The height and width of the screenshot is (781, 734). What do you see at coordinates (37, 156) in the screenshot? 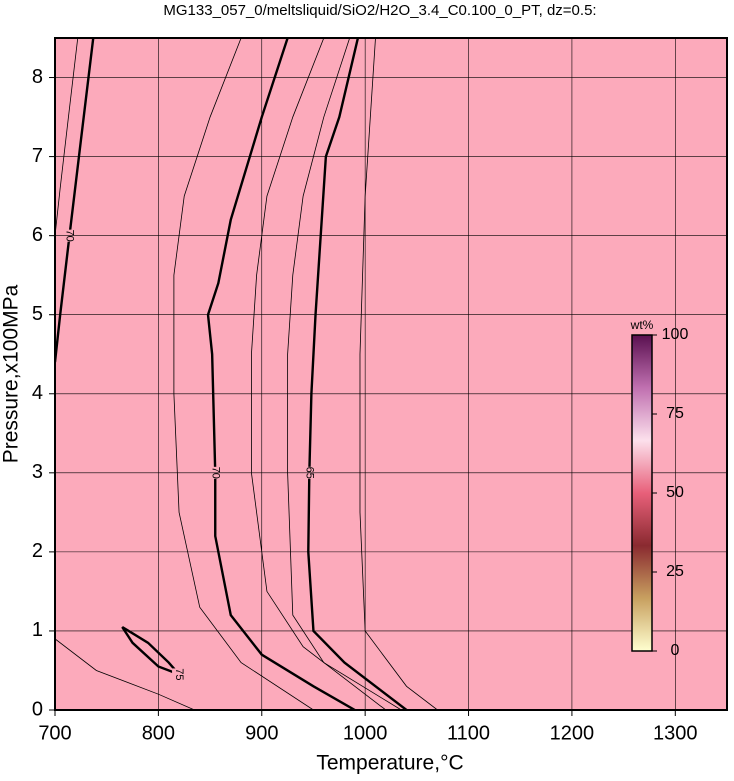
I see `y-tick-label: 7` at bounding box center [37, 156].